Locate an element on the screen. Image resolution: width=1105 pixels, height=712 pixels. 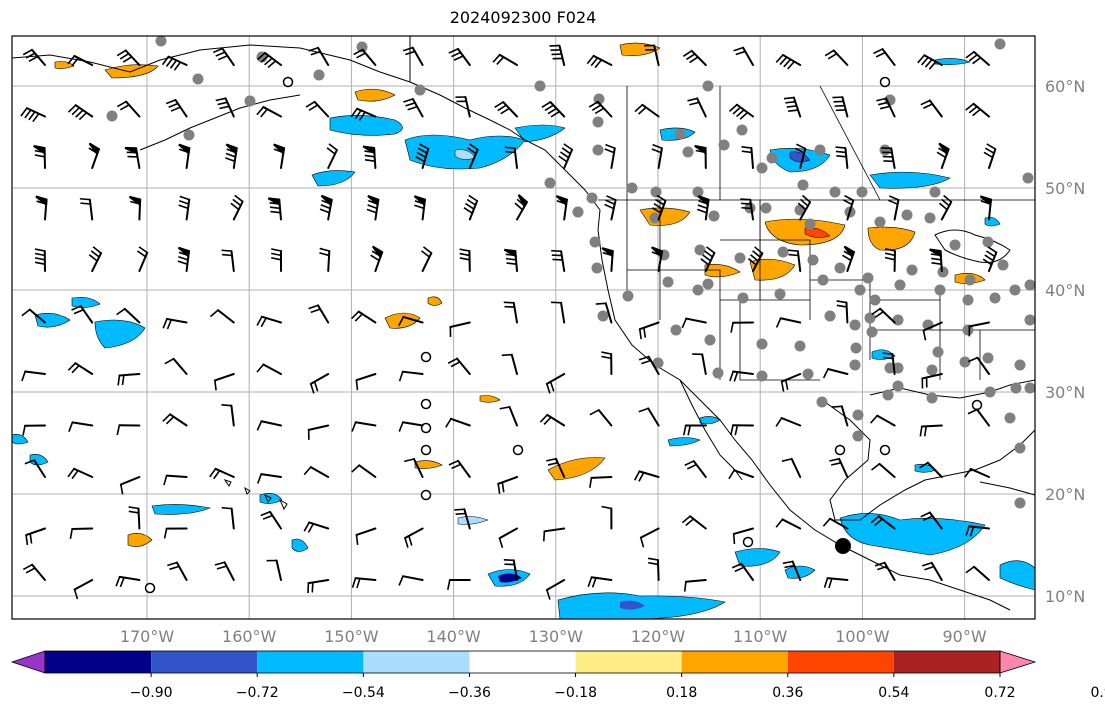
colorbar-extend-low is located at coordinates (28, 662).